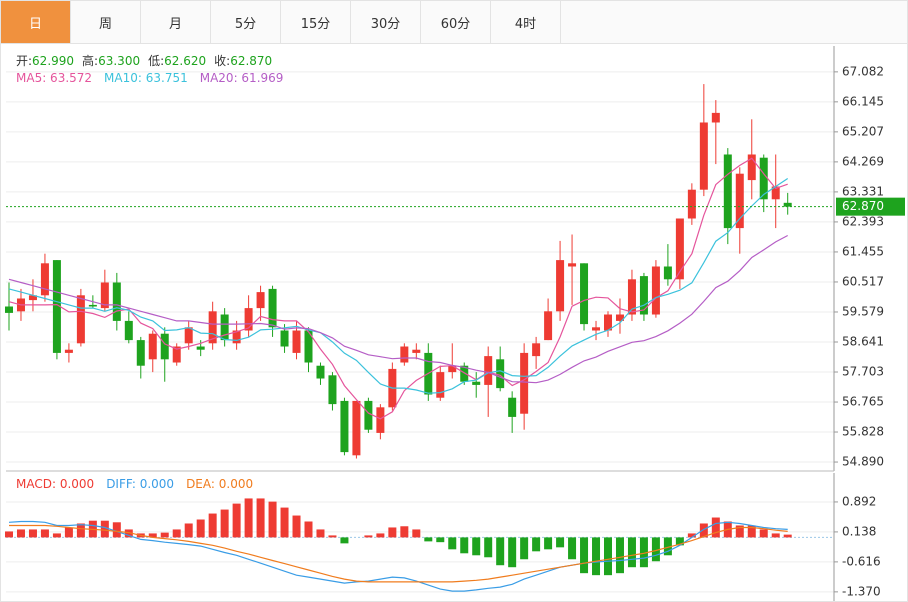 The image size is (908, 602). I want to click on period-tabs: 日周月 5分 15分 30分 60分 4时, so click(454, 22).